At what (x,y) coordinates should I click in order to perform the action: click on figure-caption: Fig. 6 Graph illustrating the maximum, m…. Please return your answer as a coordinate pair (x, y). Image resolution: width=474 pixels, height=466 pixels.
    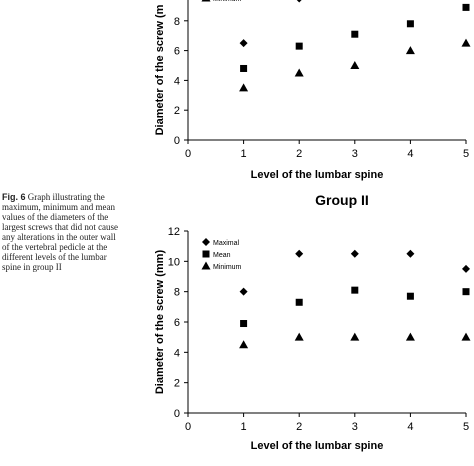
    Looking at the image, I should click on (61, 232).